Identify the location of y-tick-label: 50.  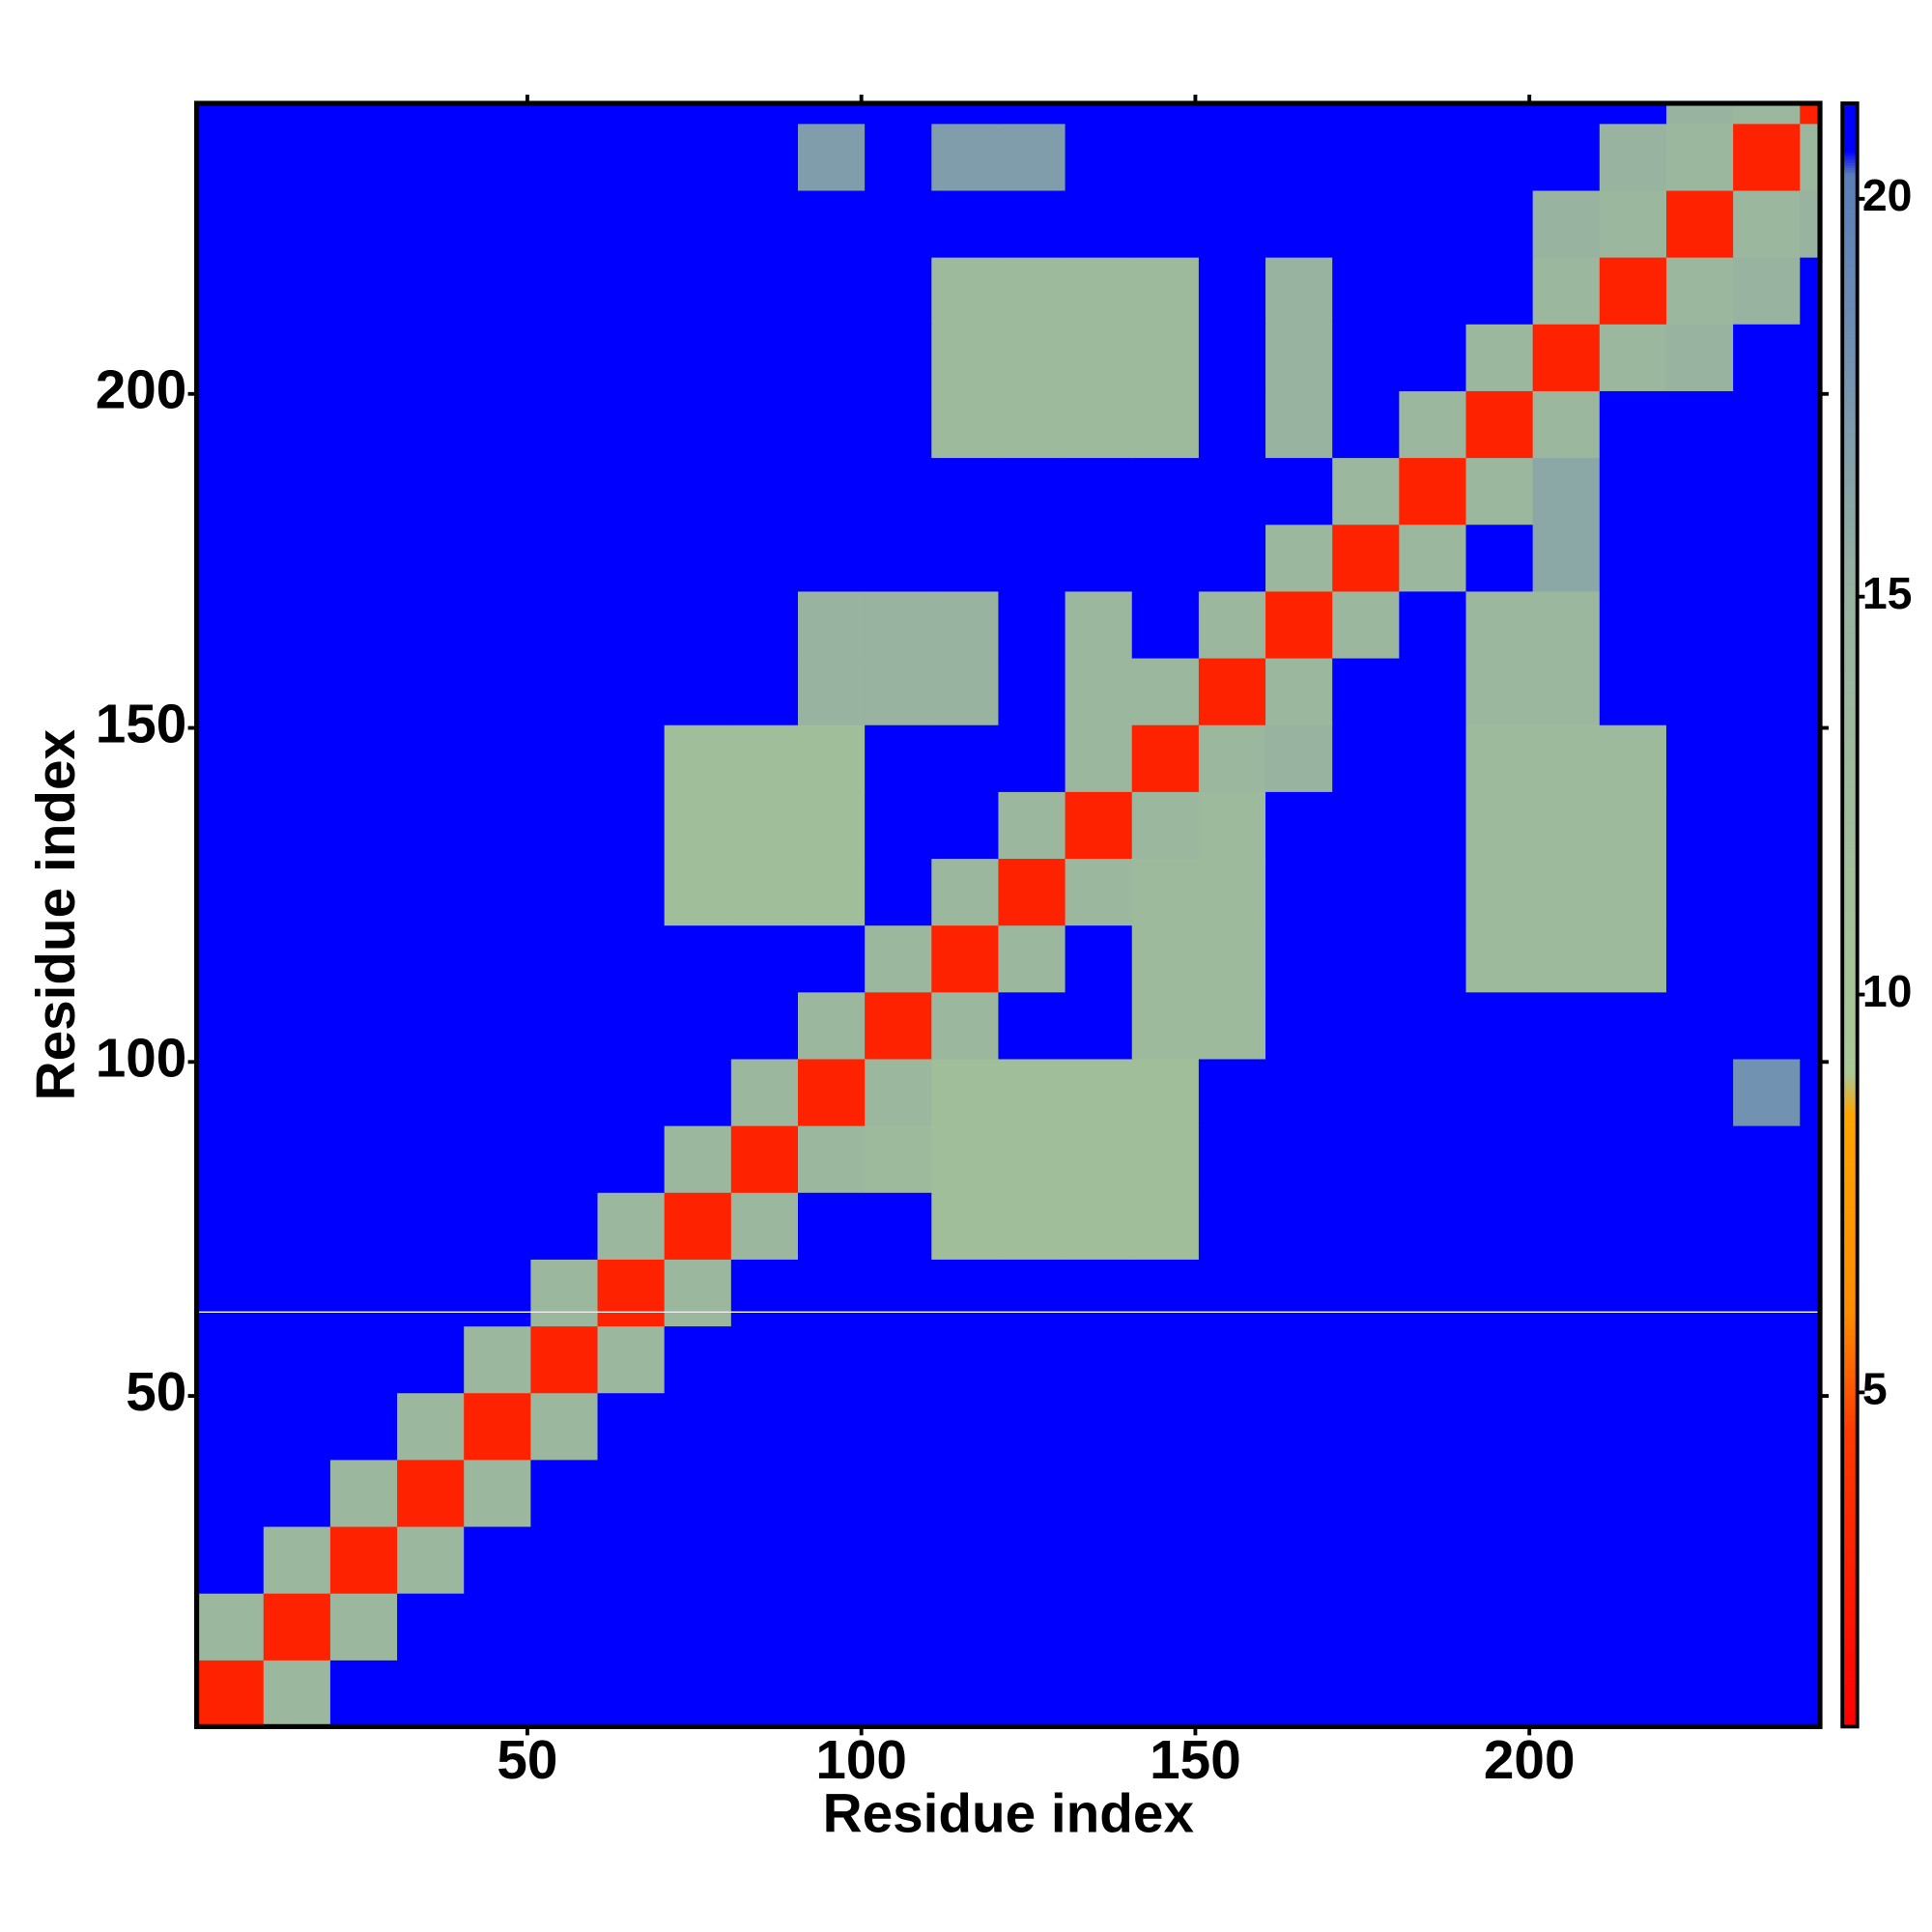
(156, 1392).